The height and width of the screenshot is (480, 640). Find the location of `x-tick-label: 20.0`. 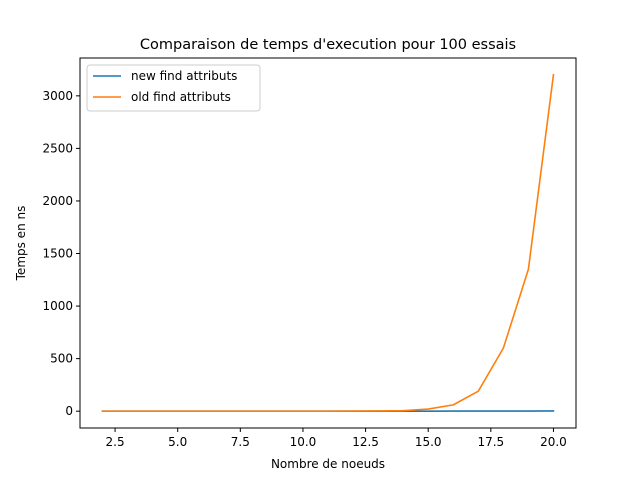

x-tick-label: 20.0 is located at coordinates (553, 442).